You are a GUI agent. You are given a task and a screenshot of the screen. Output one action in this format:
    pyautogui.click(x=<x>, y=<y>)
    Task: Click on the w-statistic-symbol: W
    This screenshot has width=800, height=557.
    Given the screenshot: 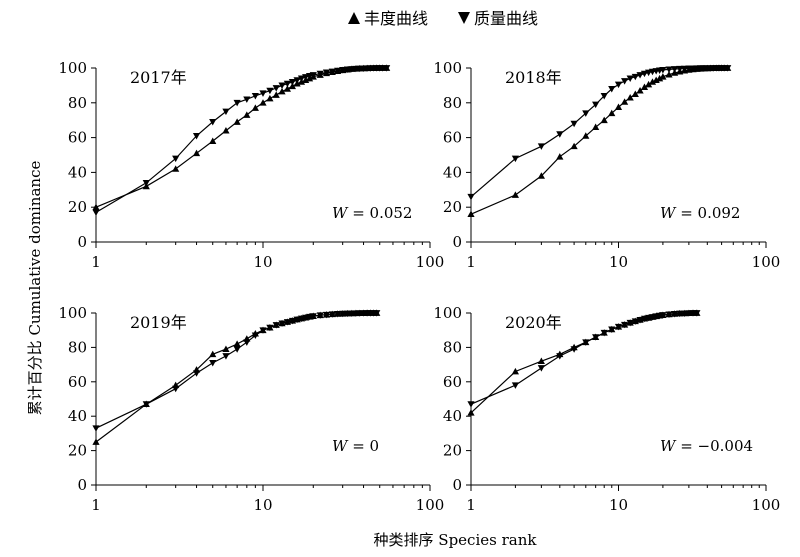 What is the action you would take?
    pyautogui.click(x=340, y=446)
    